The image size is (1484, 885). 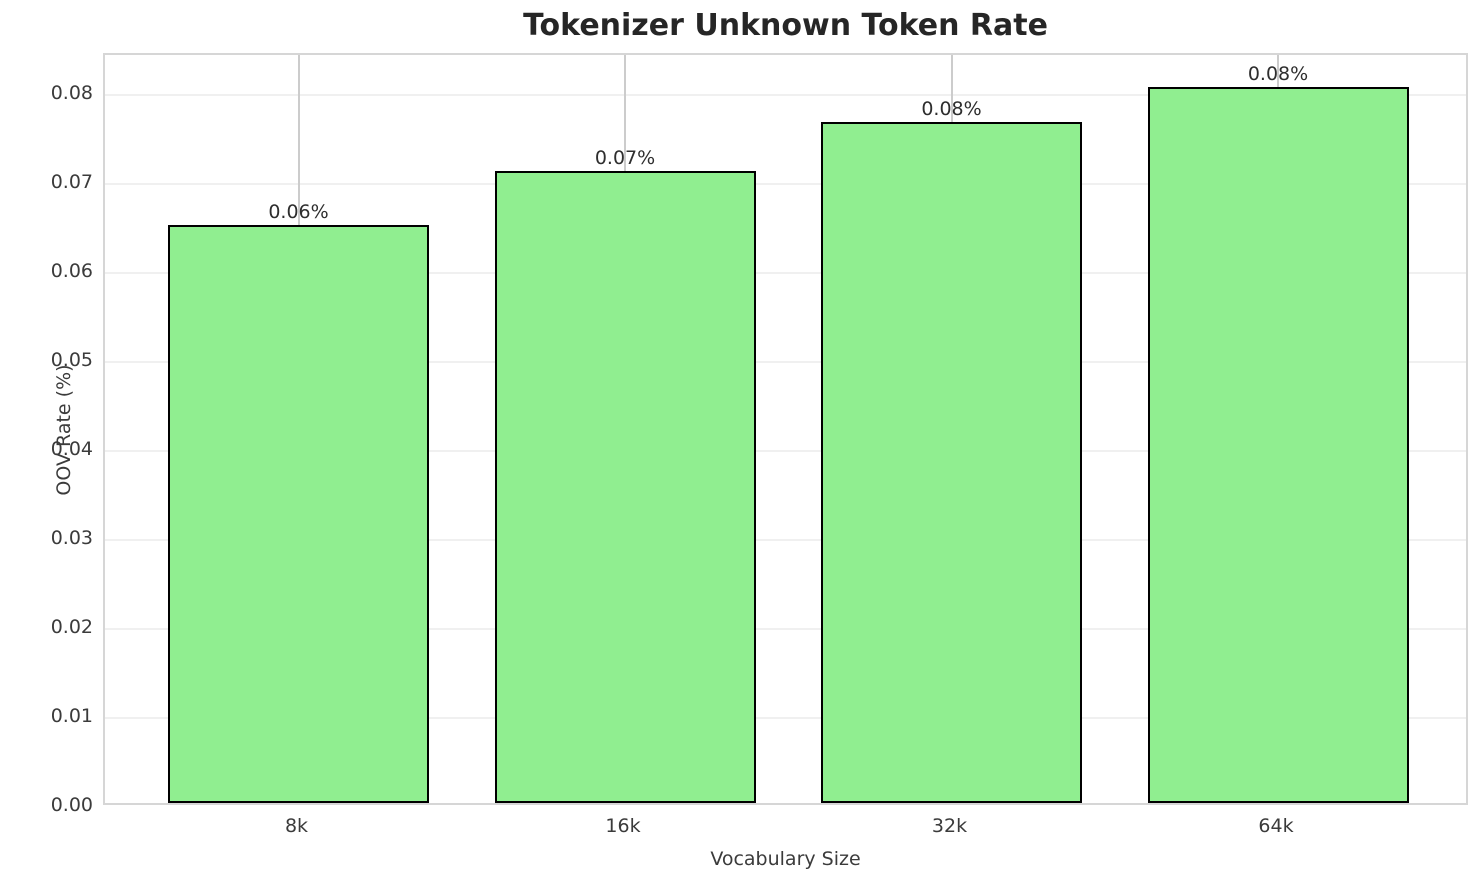 I want to click on y-tick-label: 0.04, so click(x=71, y=449).